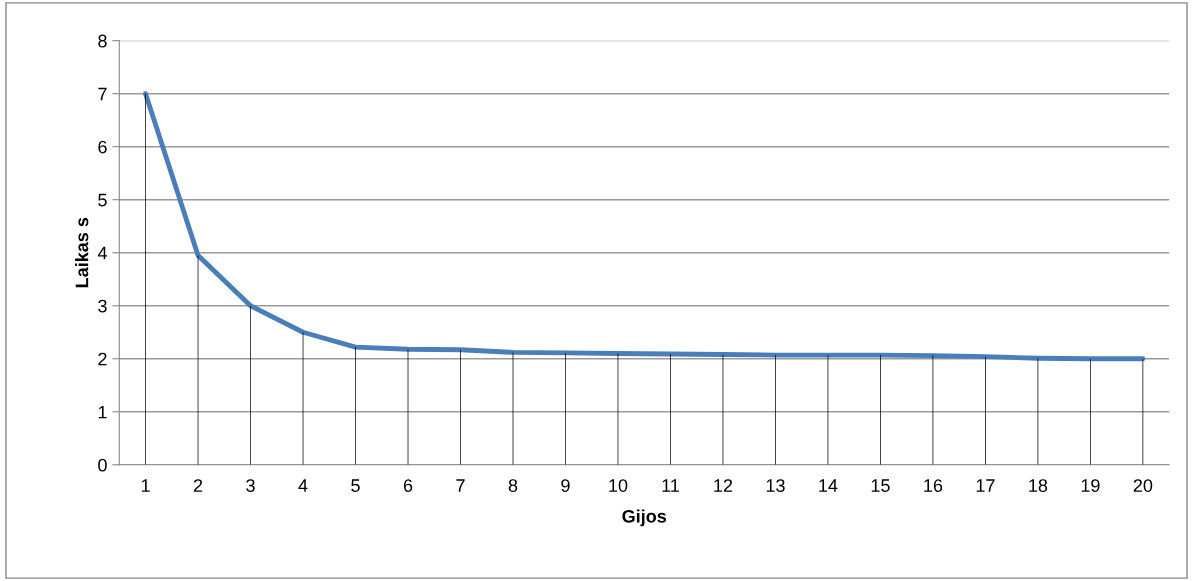 This screenshot has width=1193, height=581. Describe the element at coordinates (933, 485) in the screenshot. I see `x-tick-label: 16` at that location.